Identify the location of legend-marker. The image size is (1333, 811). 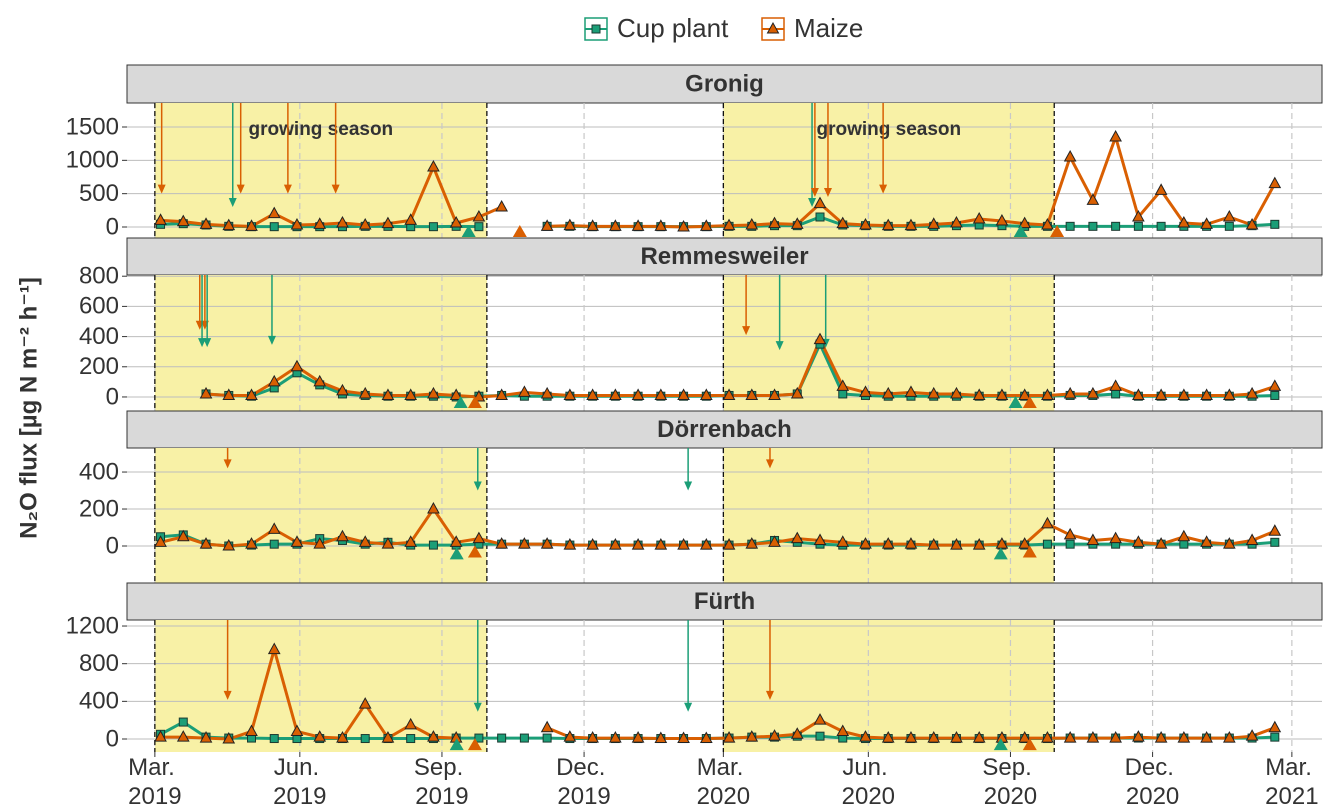
(596, 29).